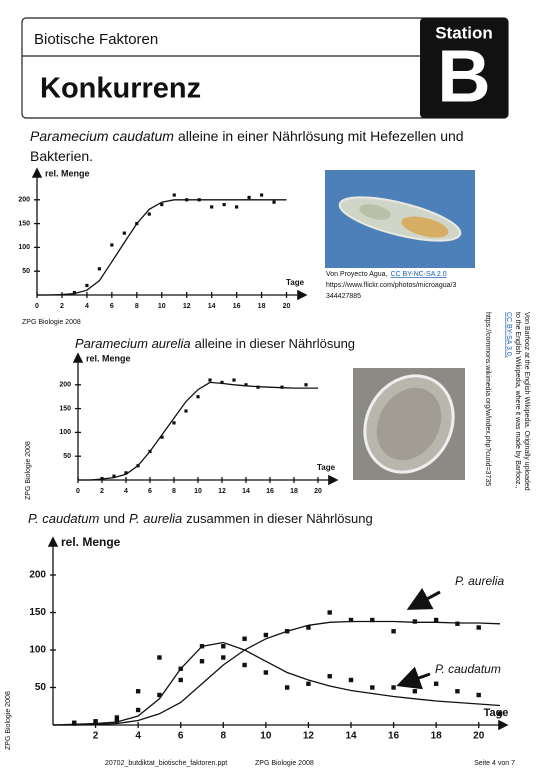 The image size is (540, 780). I want to click on x-tick-label: 6, so click(150, 491).